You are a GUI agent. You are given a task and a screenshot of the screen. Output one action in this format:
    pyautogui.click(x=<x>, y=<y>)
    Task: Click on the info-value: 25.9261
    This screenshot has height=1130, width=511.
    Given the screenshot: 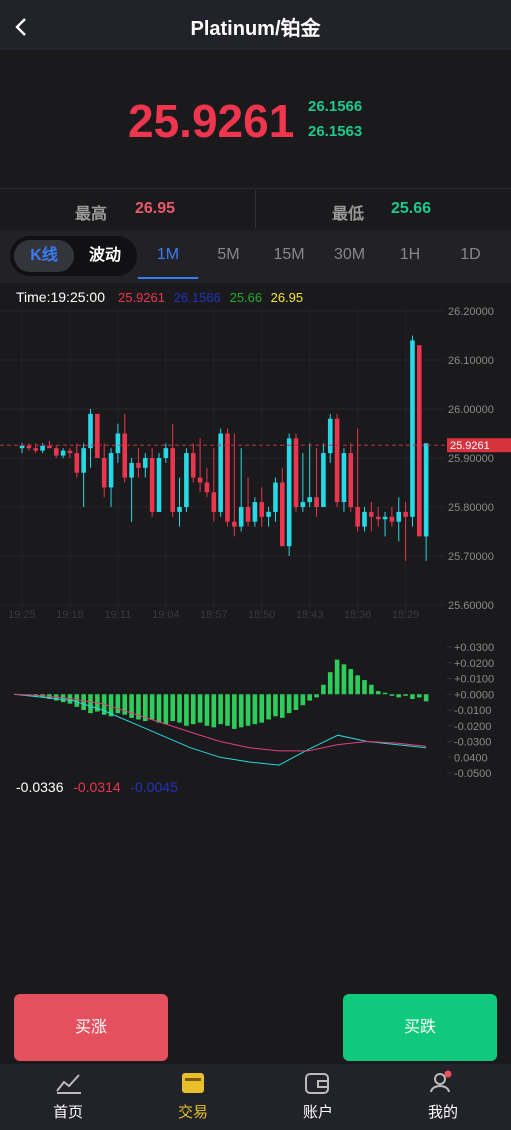 What is the action you would take?
    pyautogui.click(x=141, y=297)
    